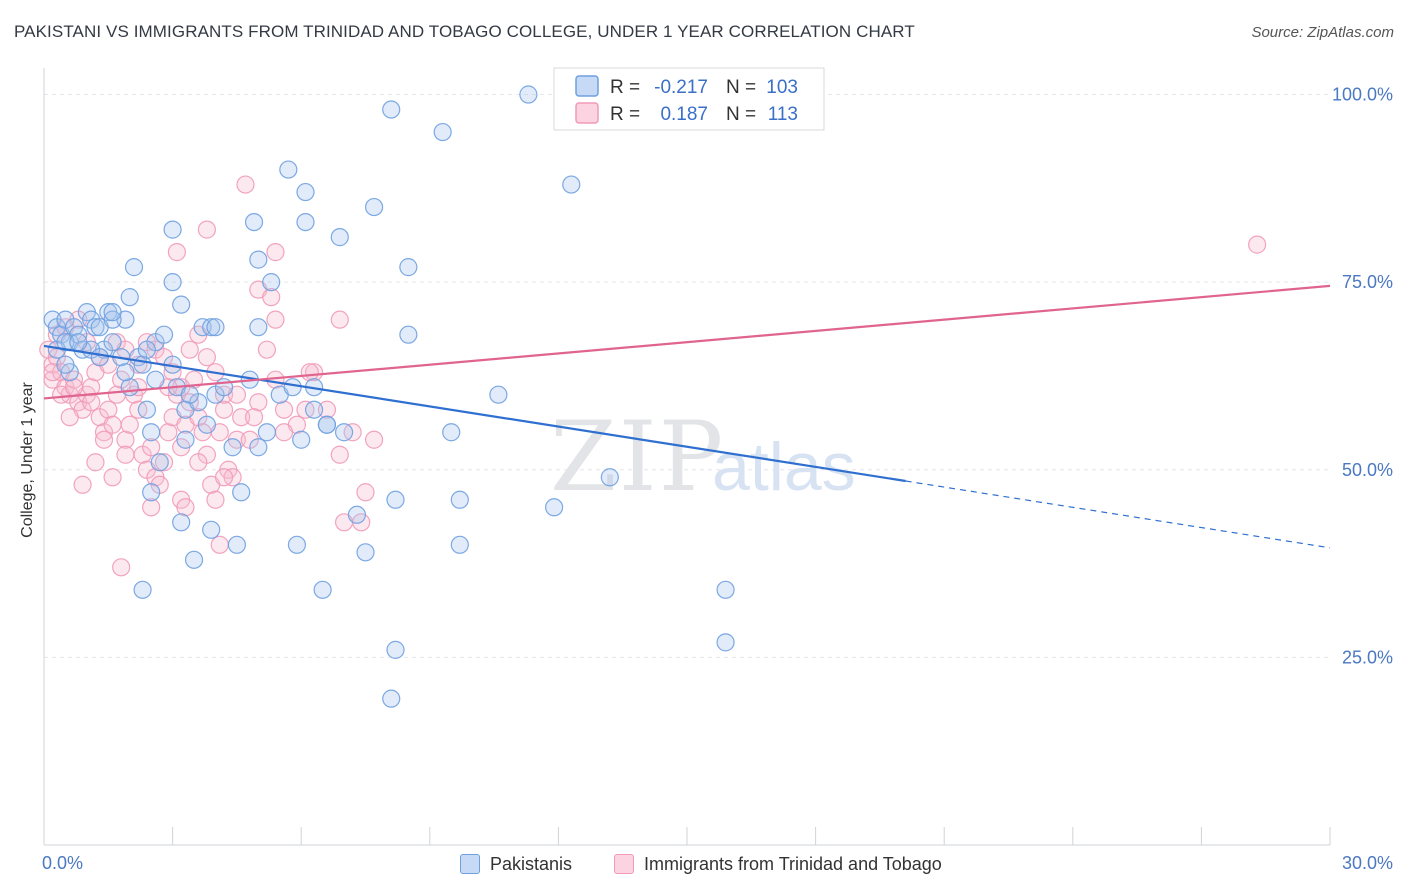  Describe the element at coordinates (1367, 470) in the screenshot. I see `y-tick-label: 50.0%` at that location.